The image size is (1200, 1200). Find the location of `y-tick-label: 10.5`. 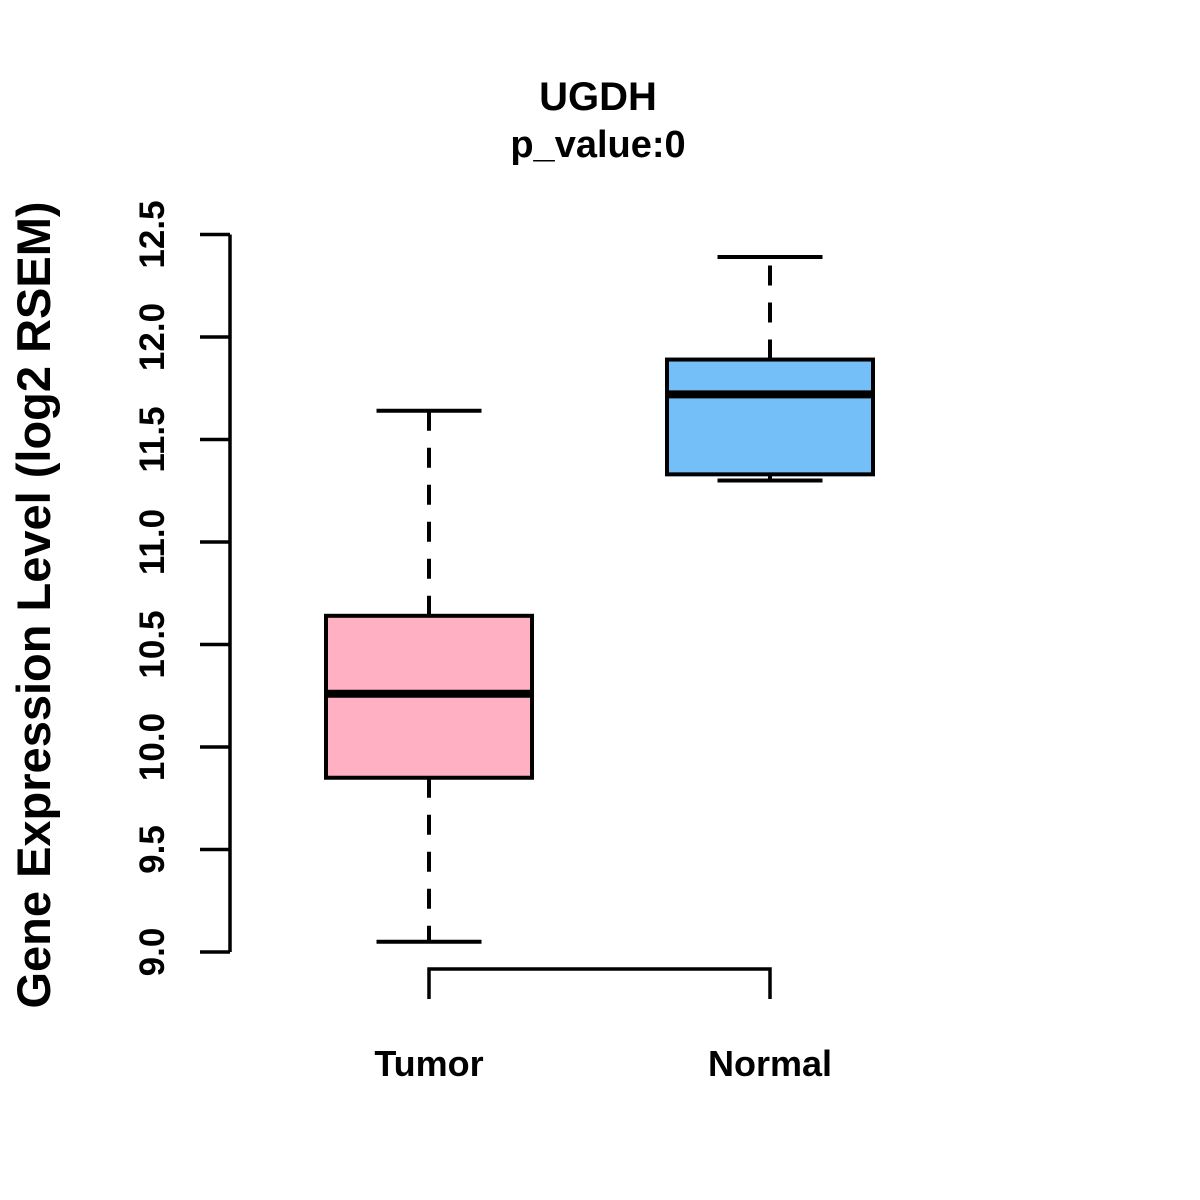

y-tick-label: 10.5 is located at coordinates (152, 644).